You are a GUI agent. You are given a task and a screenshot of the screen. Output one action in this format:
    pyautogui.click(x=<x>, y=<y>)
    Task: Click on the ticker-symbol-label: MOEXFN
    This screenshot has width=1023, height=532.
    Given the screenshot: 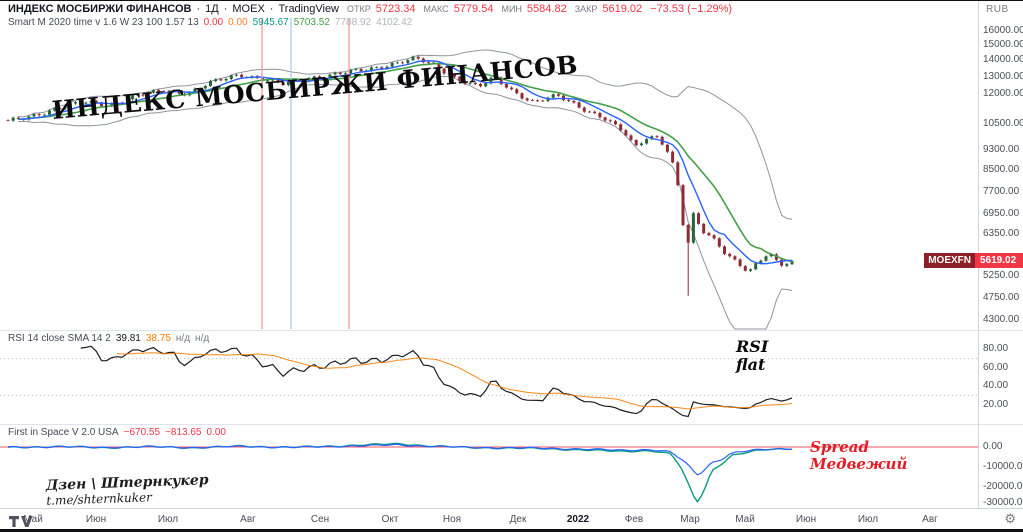 What is the action you would take?
    pyautogui.click(x=949, y=261)
    